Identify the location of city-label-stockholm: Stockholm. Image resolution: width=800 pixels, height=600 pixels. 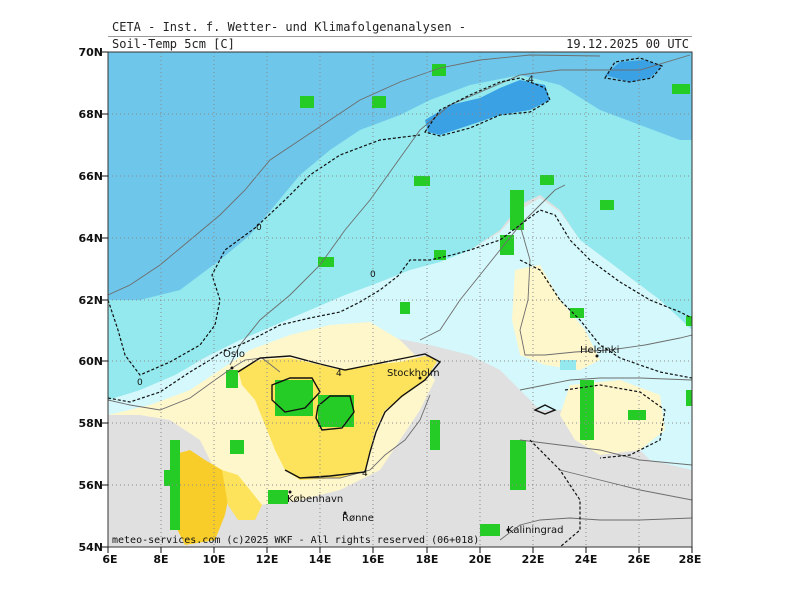
(413, 373).